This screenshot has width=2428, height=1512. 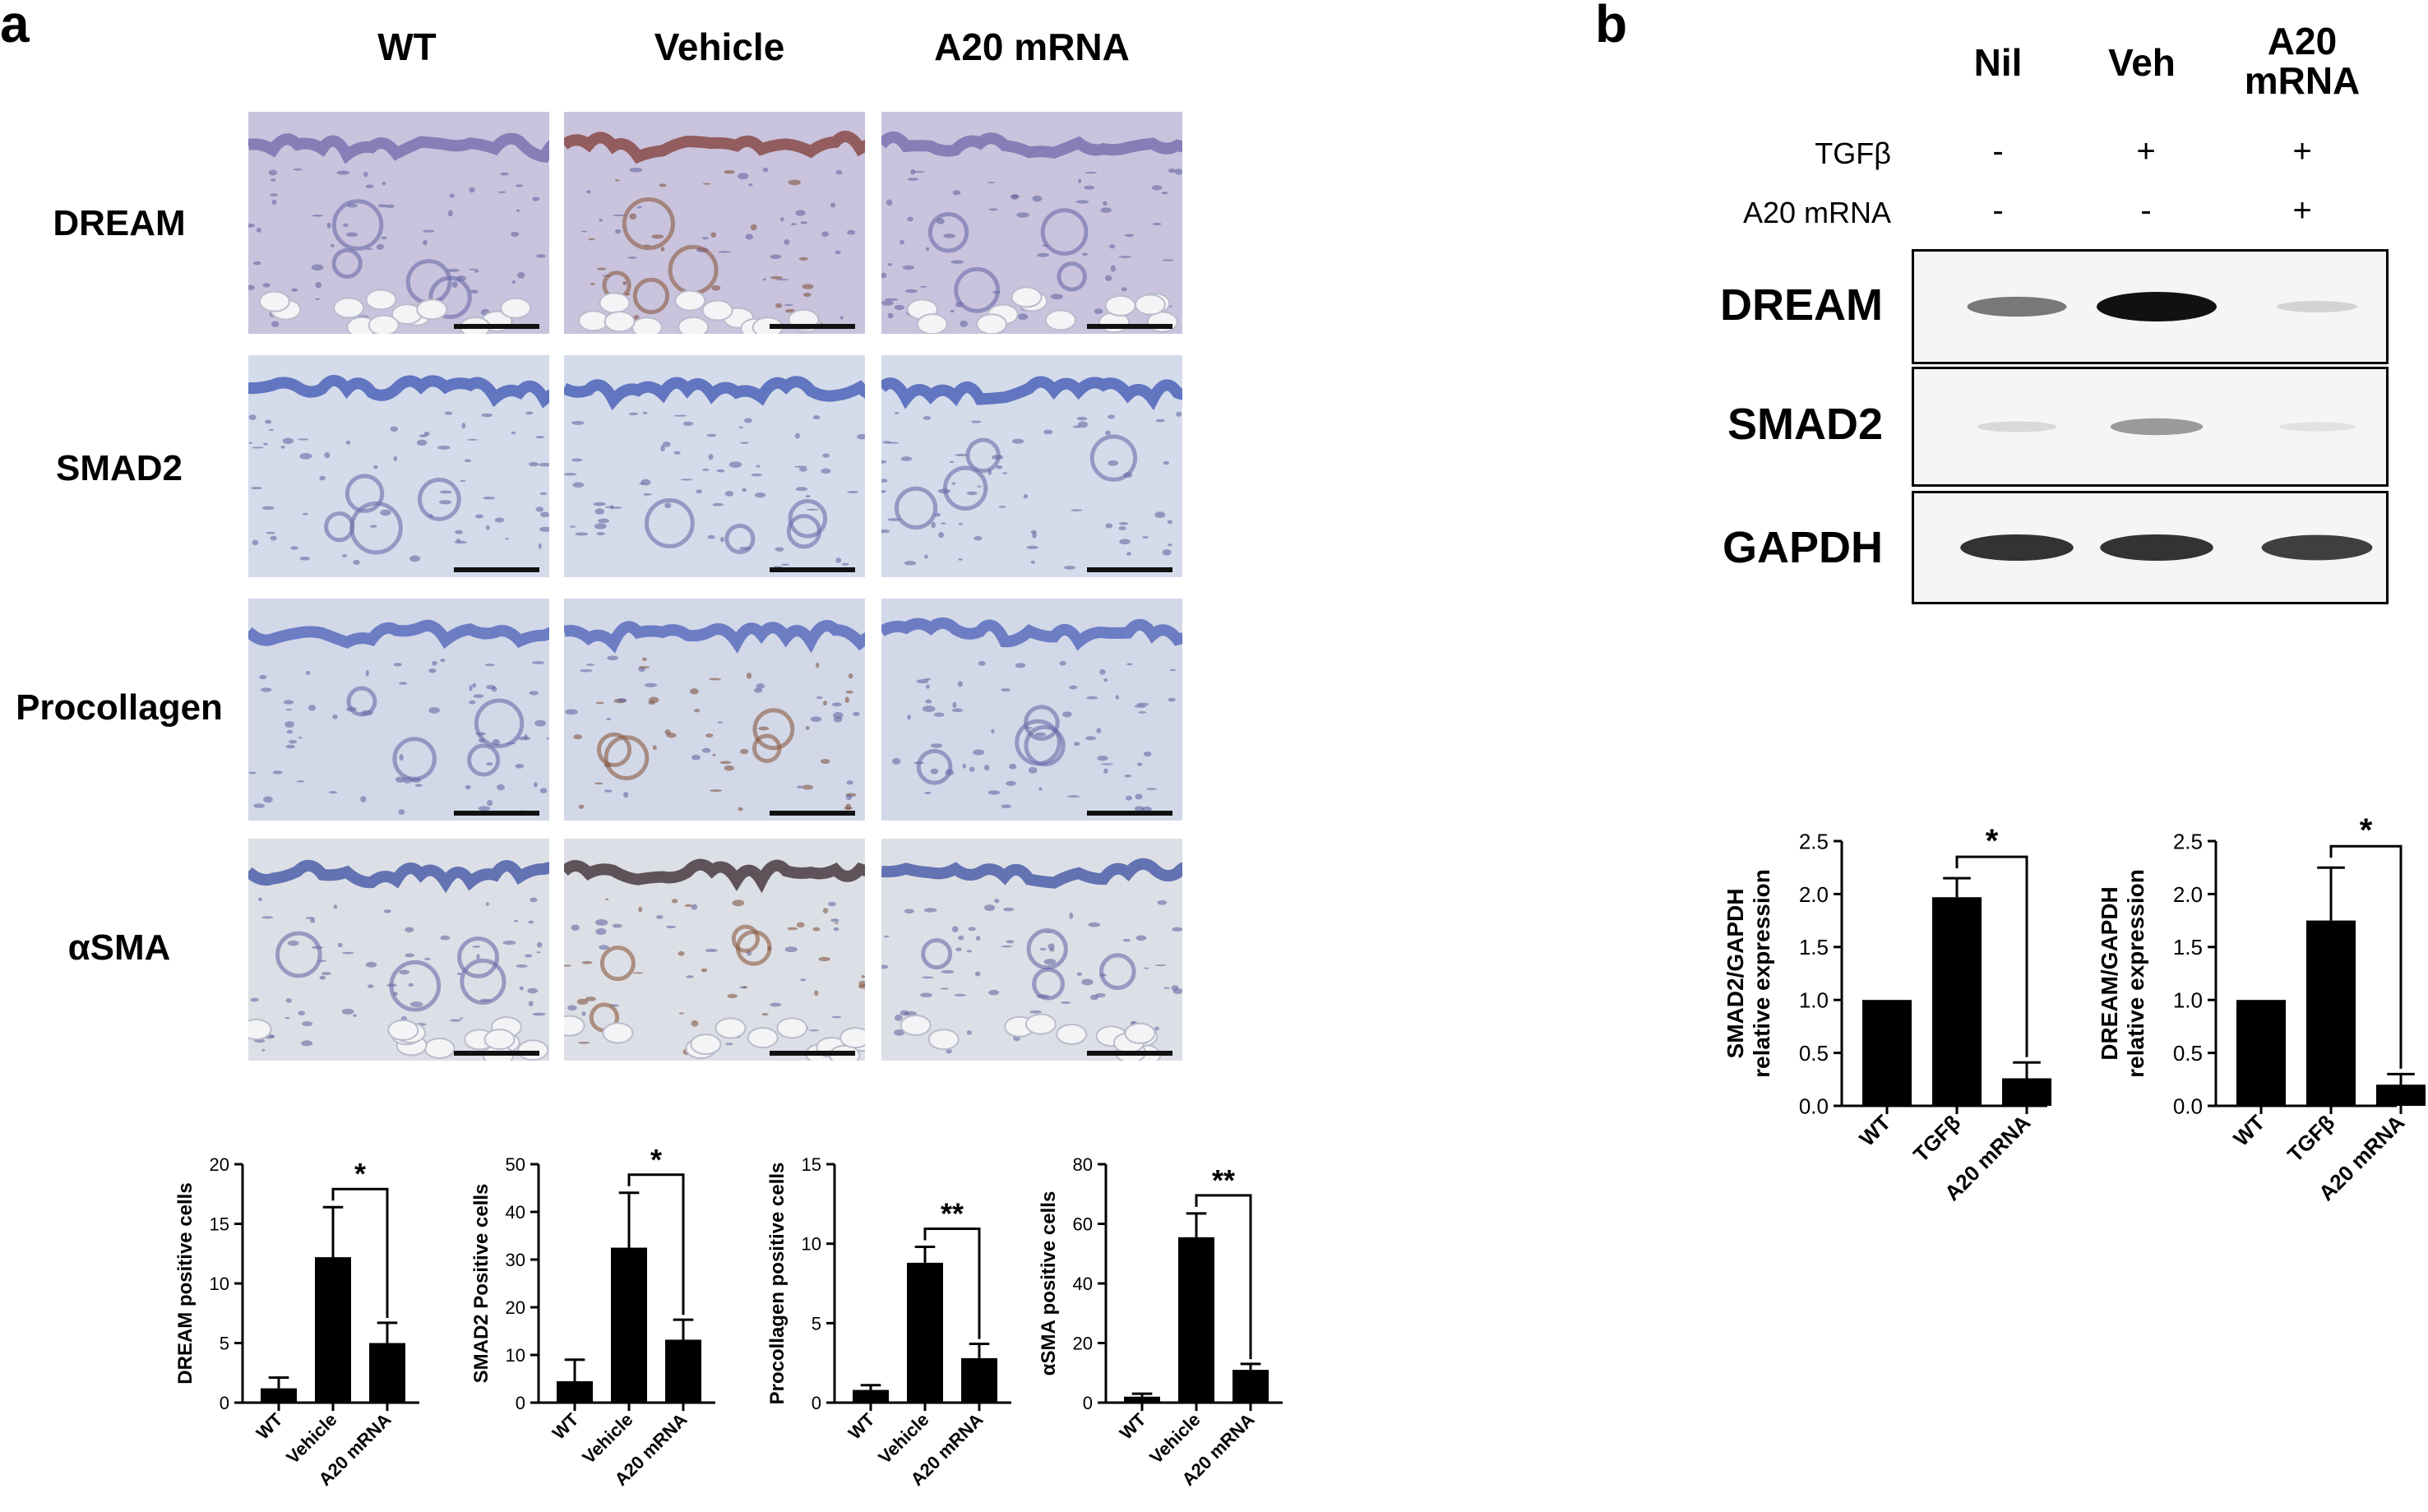 I want to click on row-header-dream: DREAM, so click(x=120, y=223).